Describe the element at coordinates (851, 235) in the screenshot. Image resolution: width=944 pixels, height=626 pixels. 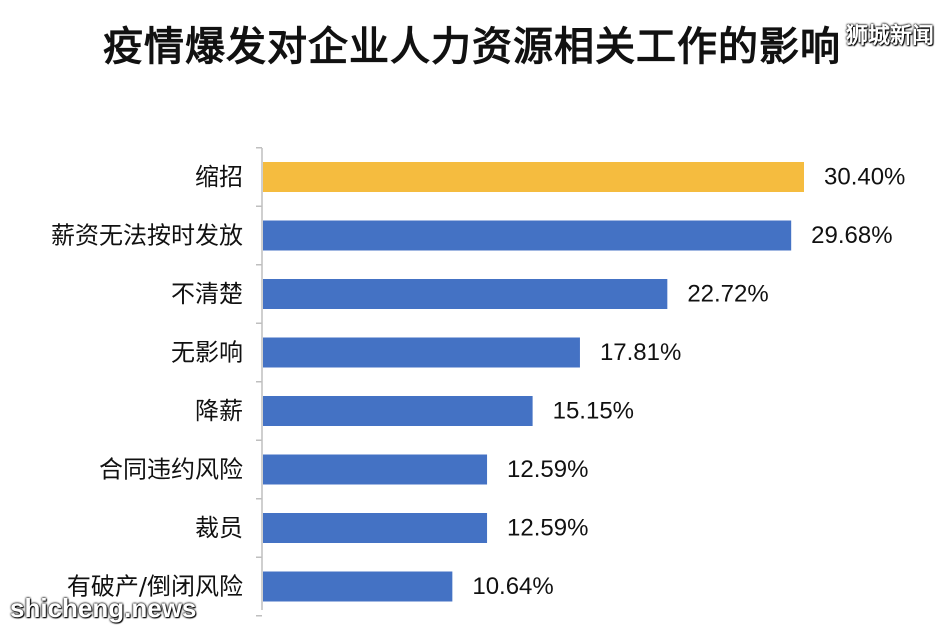
I see `value-label-1: 29.68%` at that location.